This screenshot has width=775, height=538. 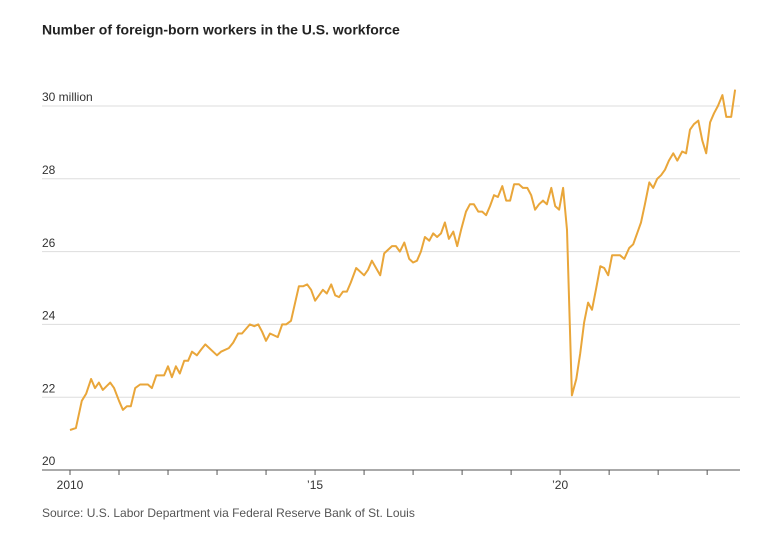 I want to click on y-tick-label: 26, so click(x=49, y=243).